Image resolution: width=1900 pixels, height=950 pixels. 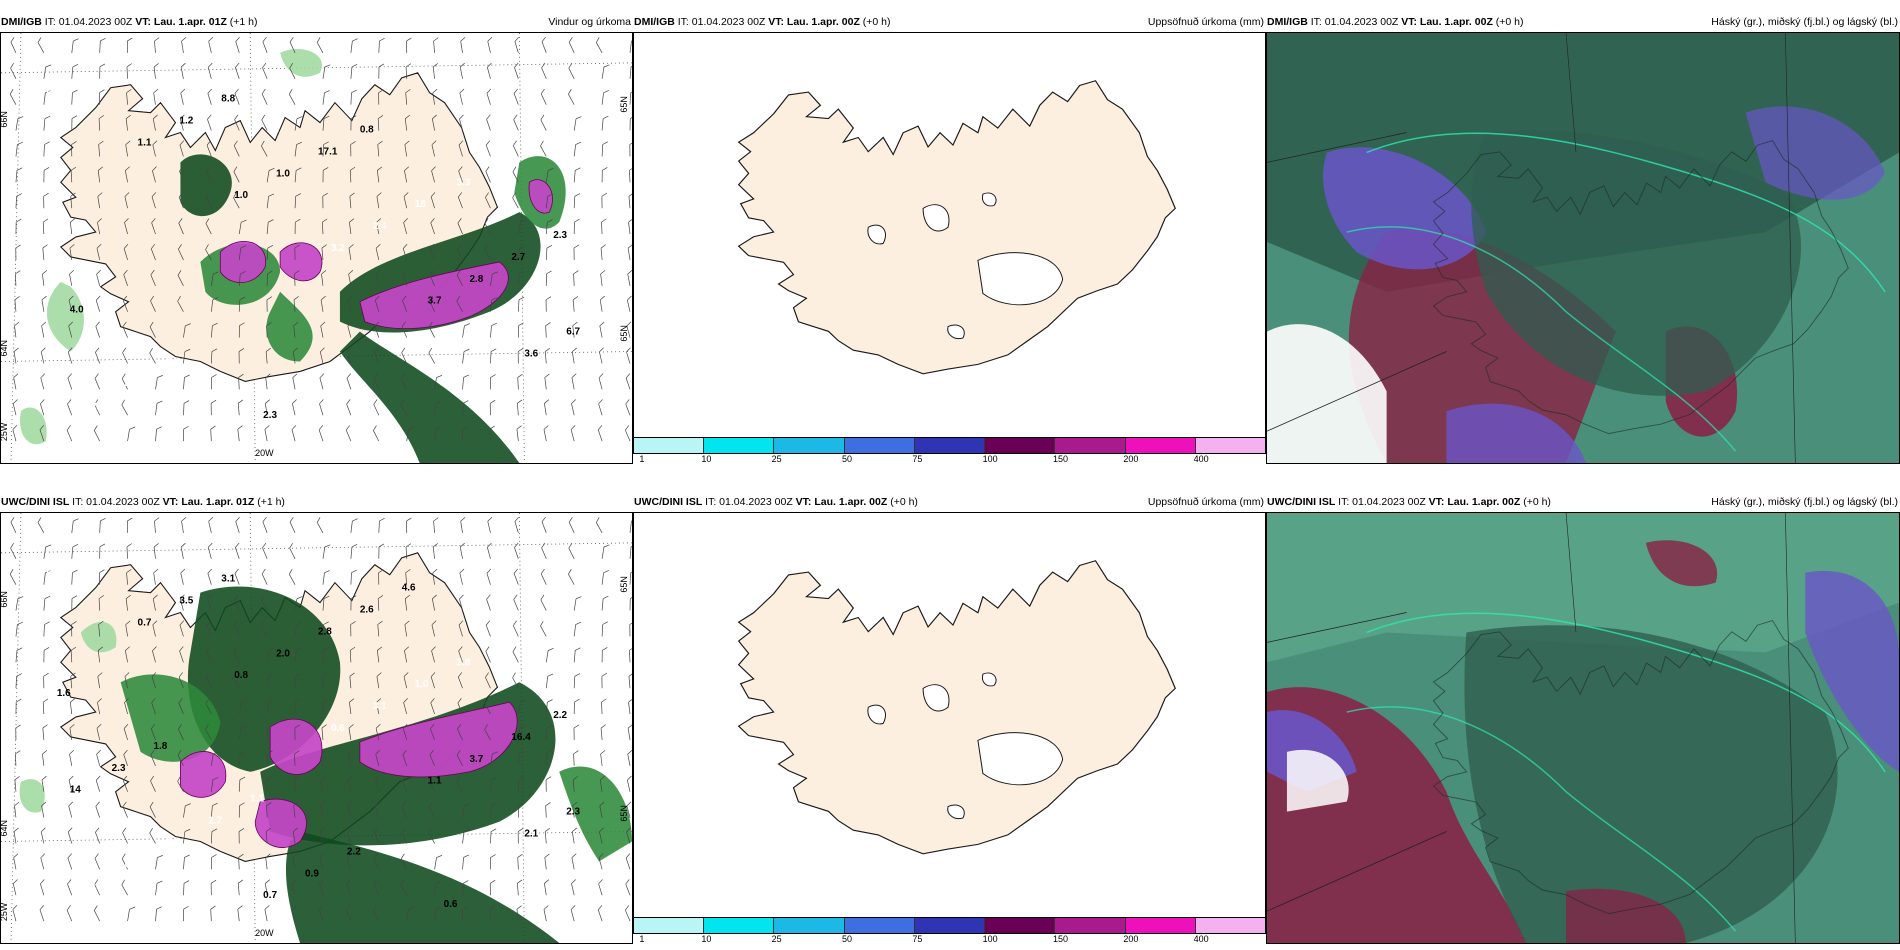 I want to click on heavy-precip-core, so click(x=434, y=295).